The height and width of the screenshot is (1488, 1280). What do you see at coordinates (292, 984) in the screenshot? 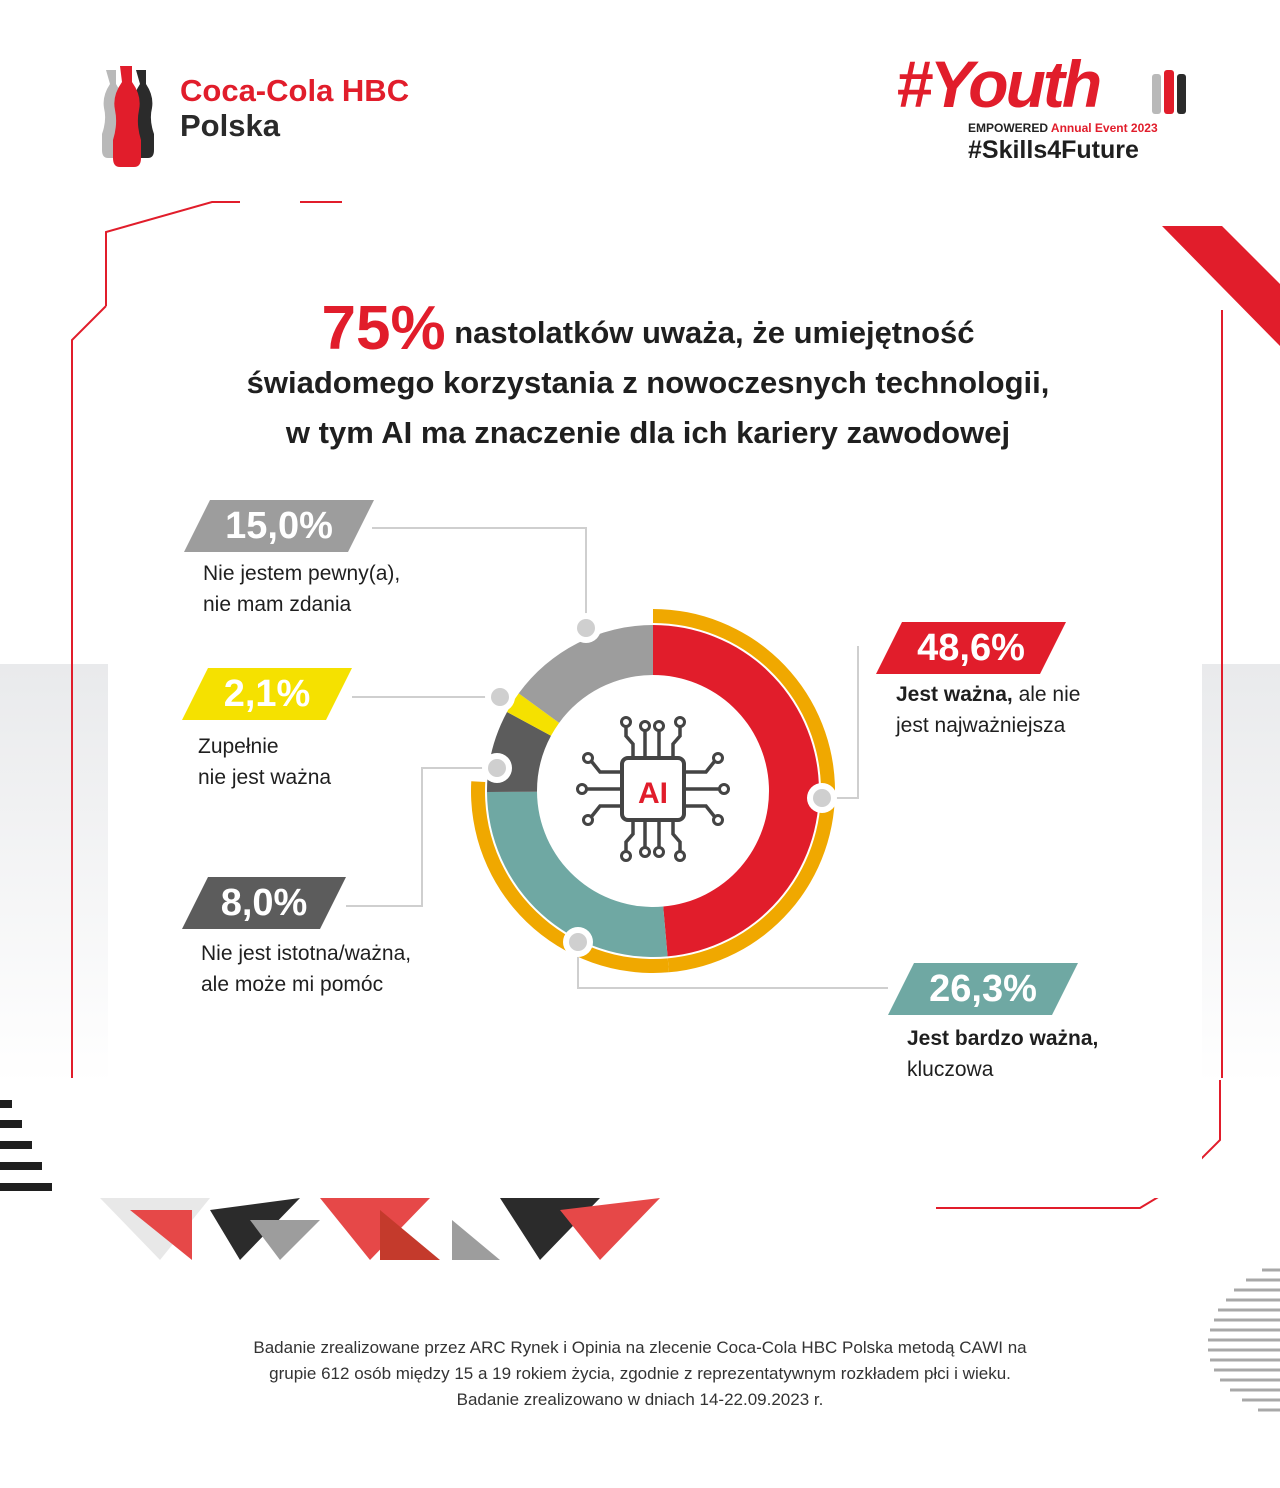
I see `slice-label-3-line2: ale może mi pomóc` at bounding box center [292, 984].